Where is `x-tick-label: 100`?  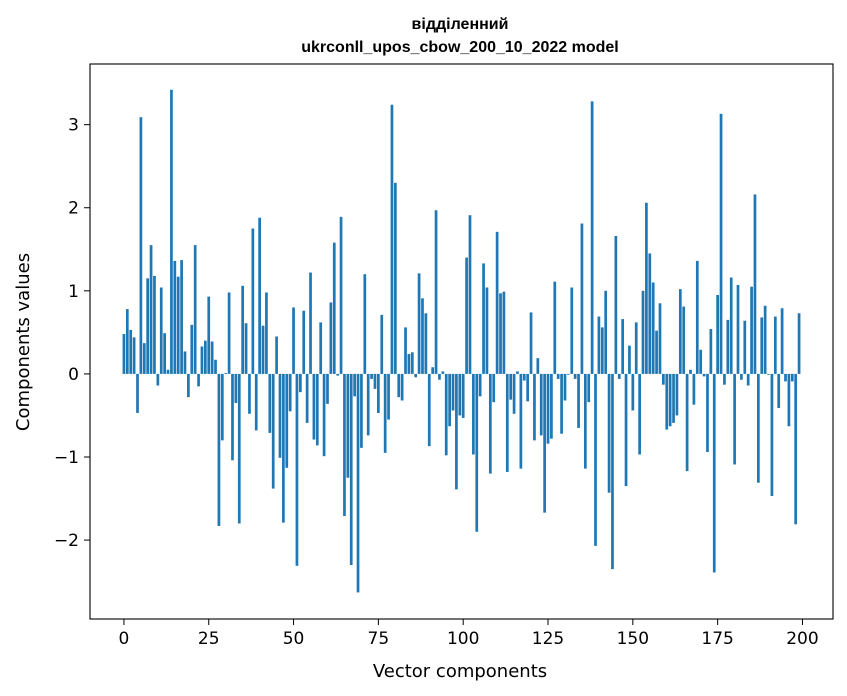
x-tick-label: 100 is located at coordinates (463, 639).